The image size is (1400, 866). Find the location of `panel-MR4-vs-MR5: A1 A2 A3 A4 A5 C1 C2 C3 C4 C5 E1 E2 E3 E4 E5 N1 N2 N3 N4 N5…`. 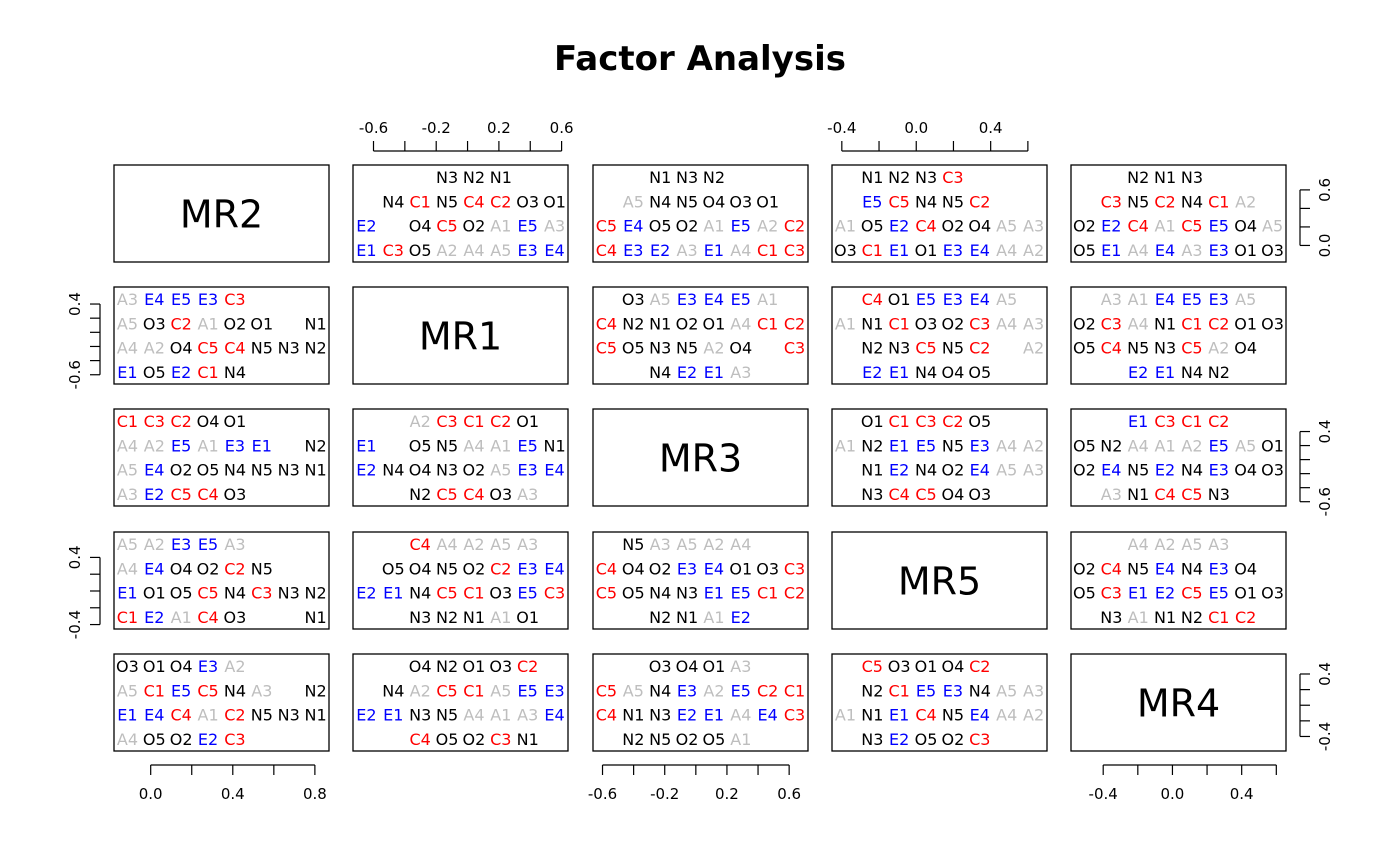

panel-MR4-vs-MR5: A1 A2 A3 A4 A5 C1 C2 C3 C4 C5 E1 E2 E3 E4 E5 N1 N2 N3 N4 N5… is located at coordinates (1178, 580).